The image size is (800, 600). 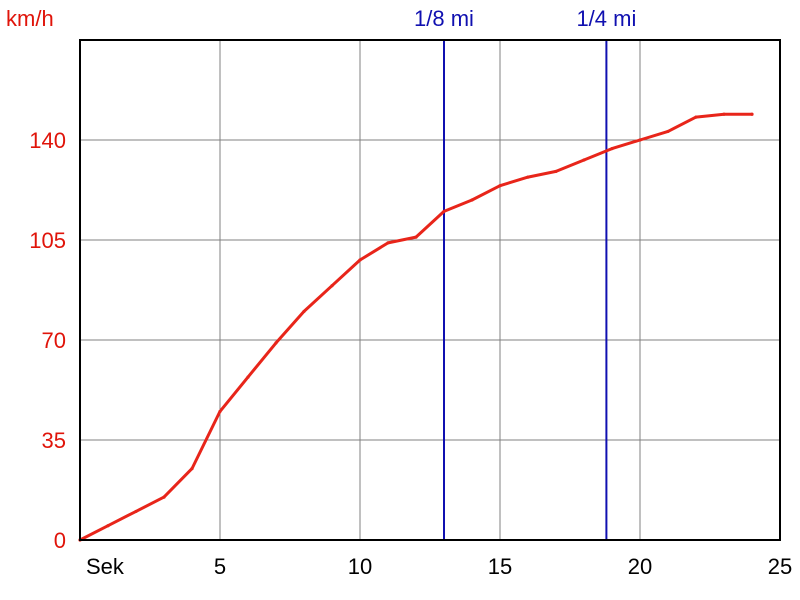 I want to click on y-tick-label: 35, so click(x=54, y=440).